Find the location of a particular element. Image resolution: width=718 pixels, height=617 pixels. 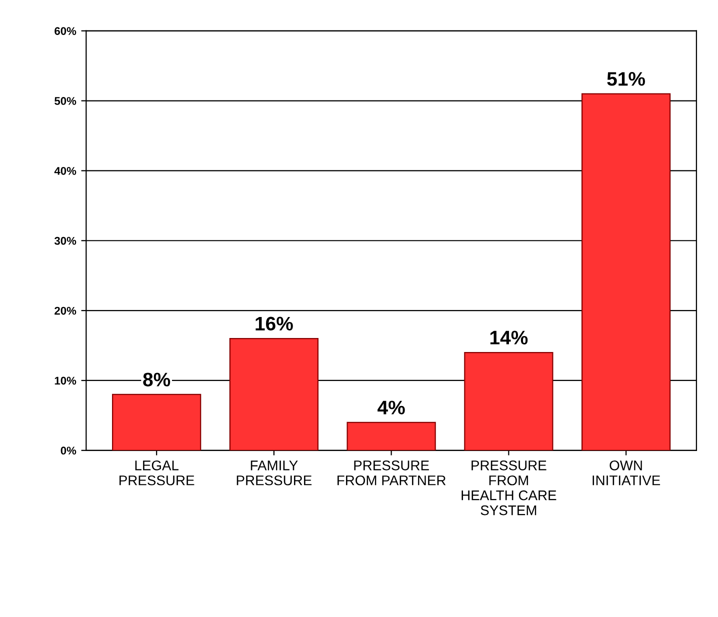

y-tick-label: 60% is located at coordinates (65, 31).